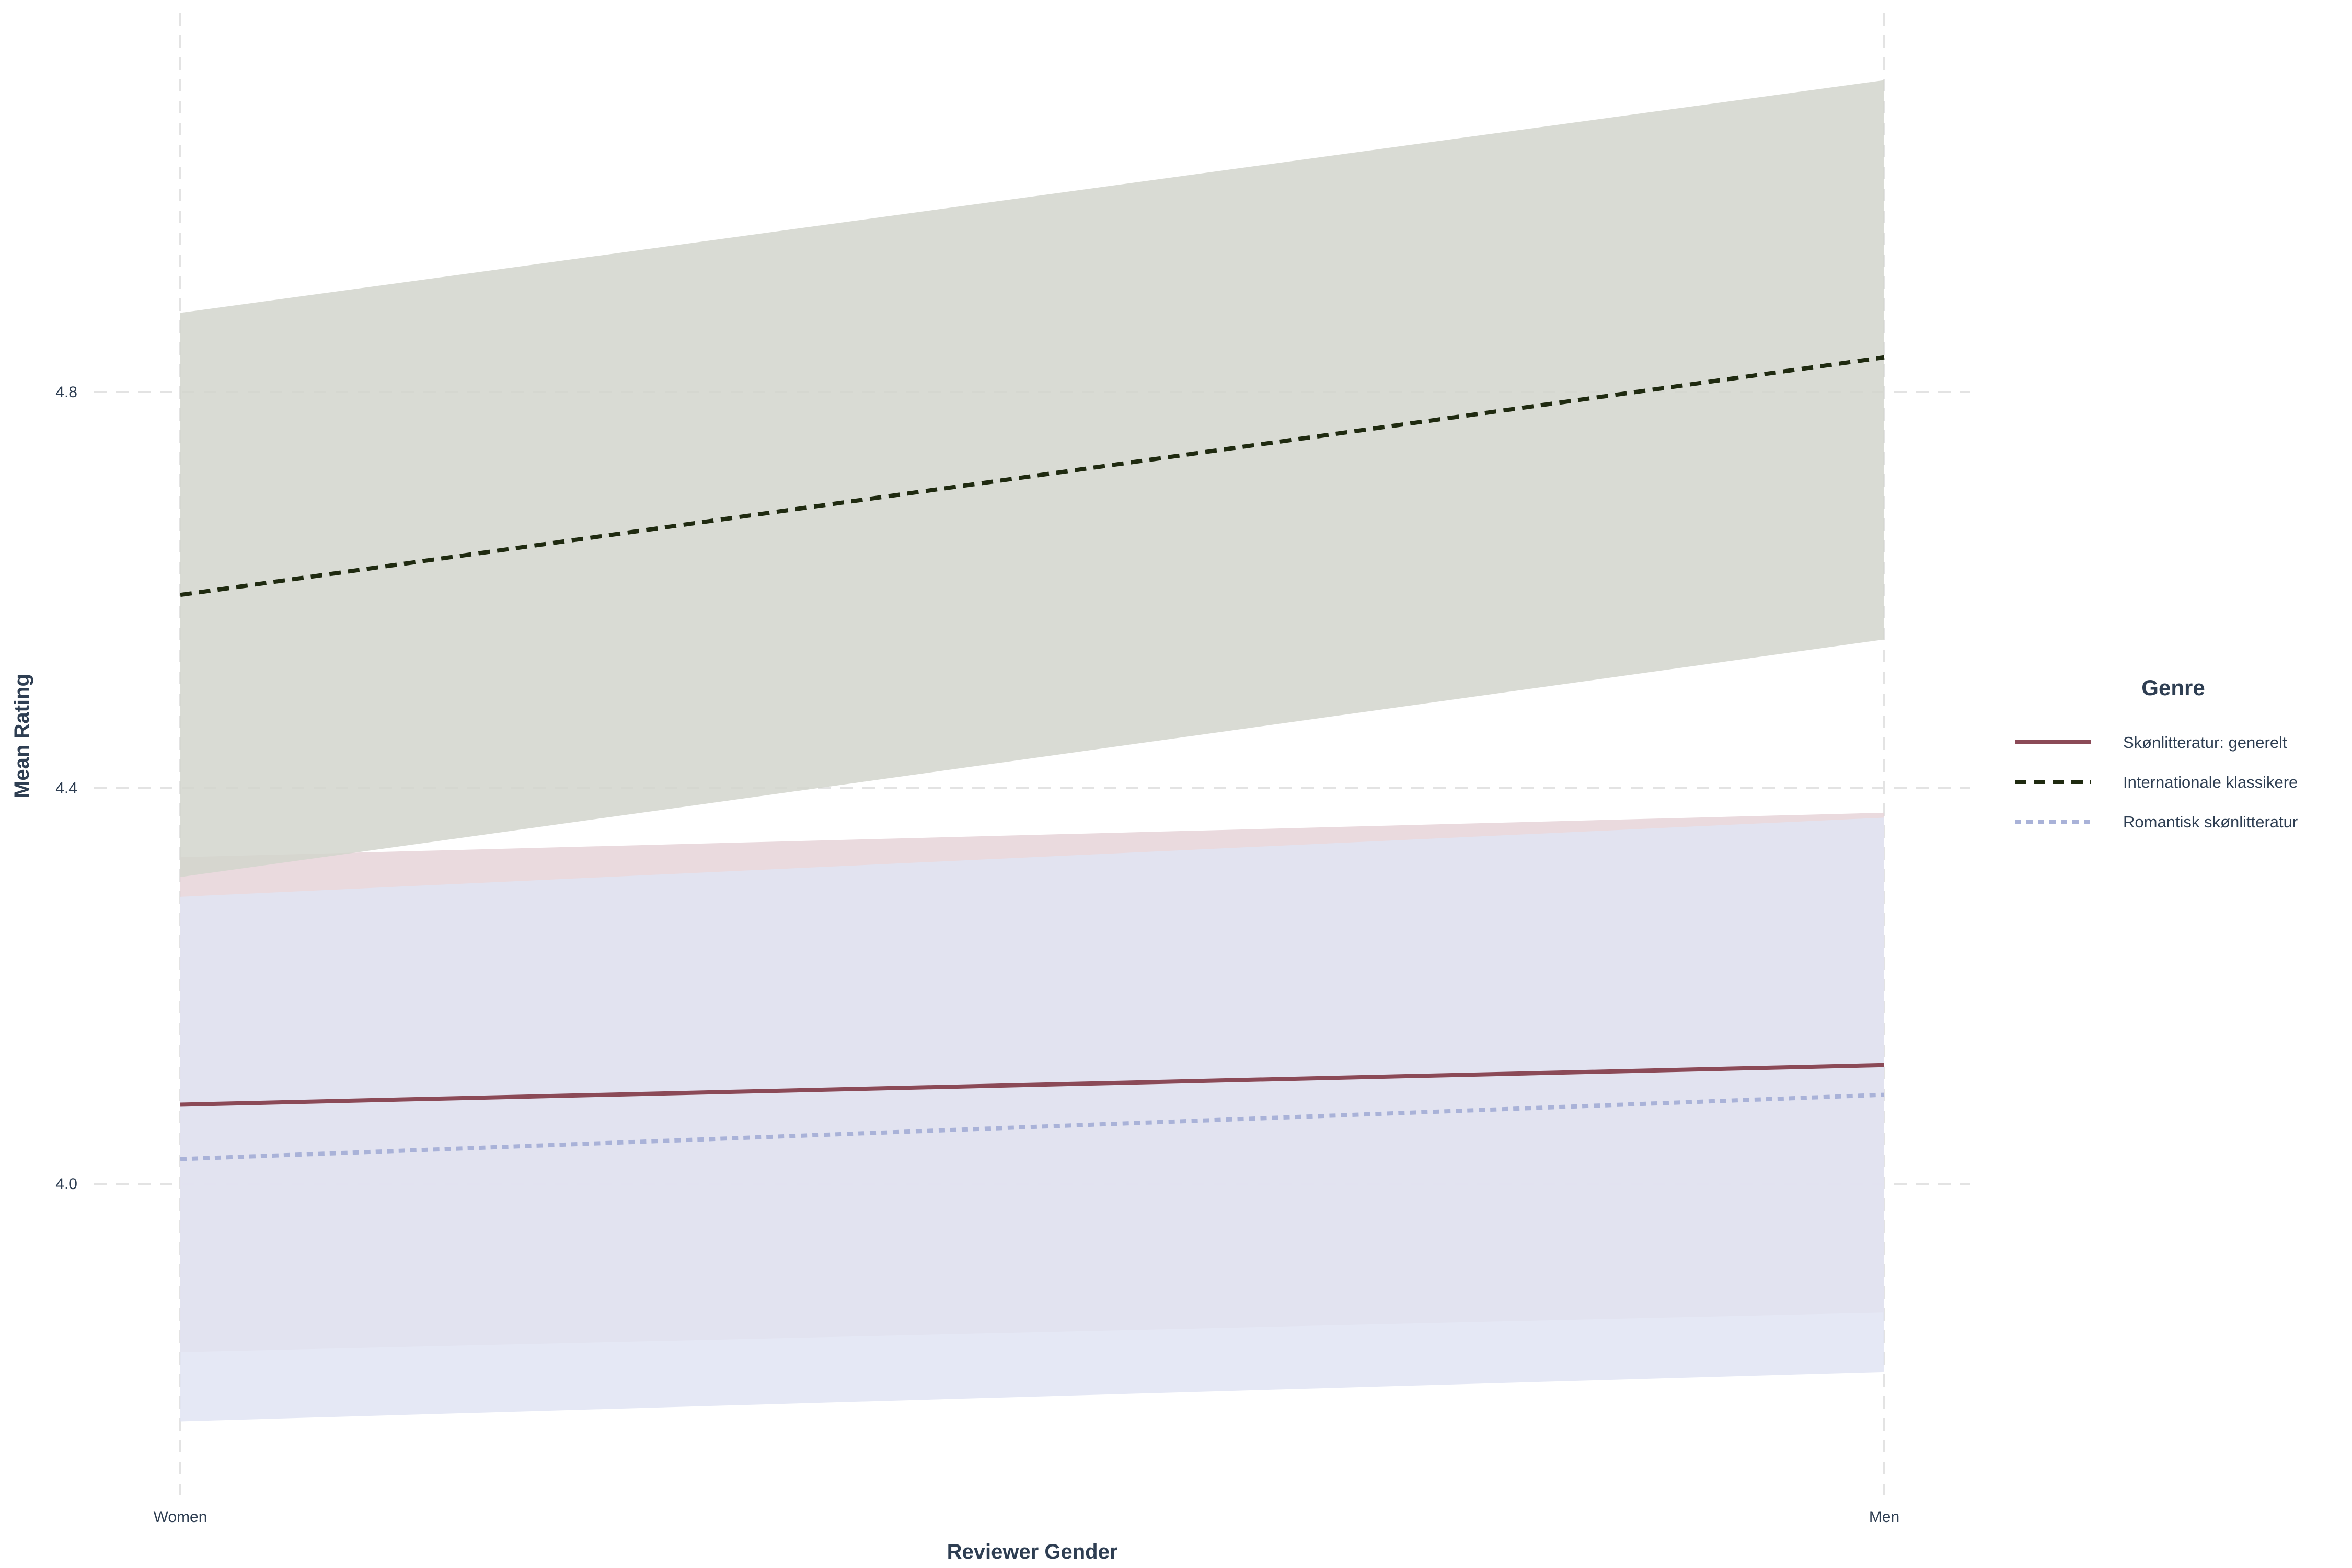 This screenshot has width=2352, height=1568. What do you see at coordinates (2210, 822) in the screenshot?
I see `legend-label: Romantisk skønlitteratur` at bounding box center [2210, 822].